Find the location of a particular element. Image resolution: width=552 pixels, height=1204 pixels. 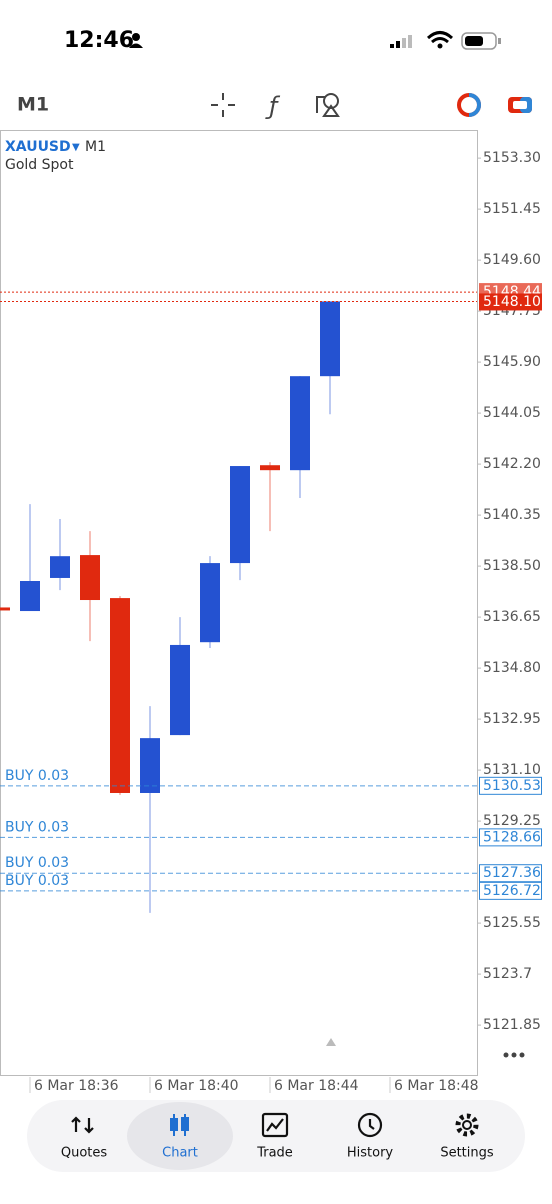

y-tick-label: 5134.80 is located at coordinates (512, 668).